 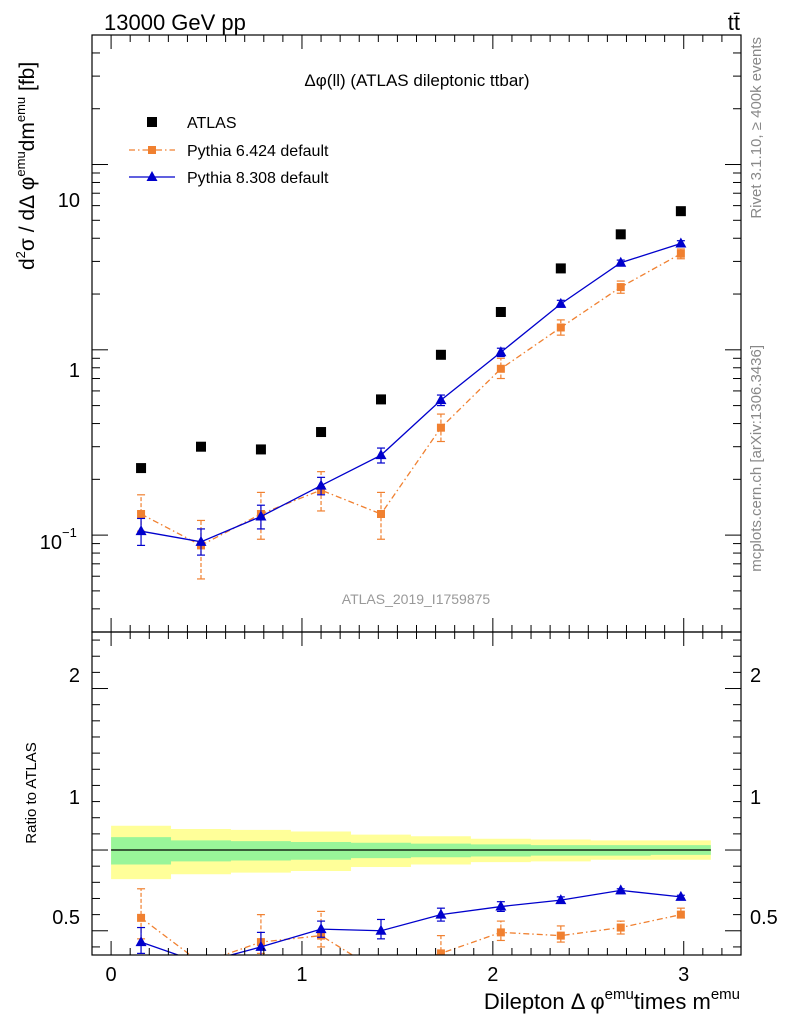 What do you see at coordinates (764, 918) in the screenshot?
I see `ratio-y-tick-label-right-0-5: 0.5` at bounding box center [764, 918].